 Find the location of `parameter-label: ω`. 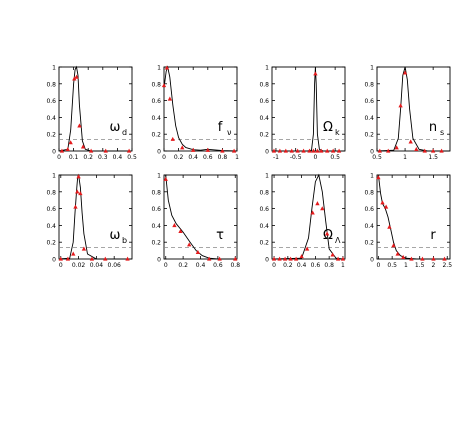

parameter-label: ω is located at coordinates (115, 127).